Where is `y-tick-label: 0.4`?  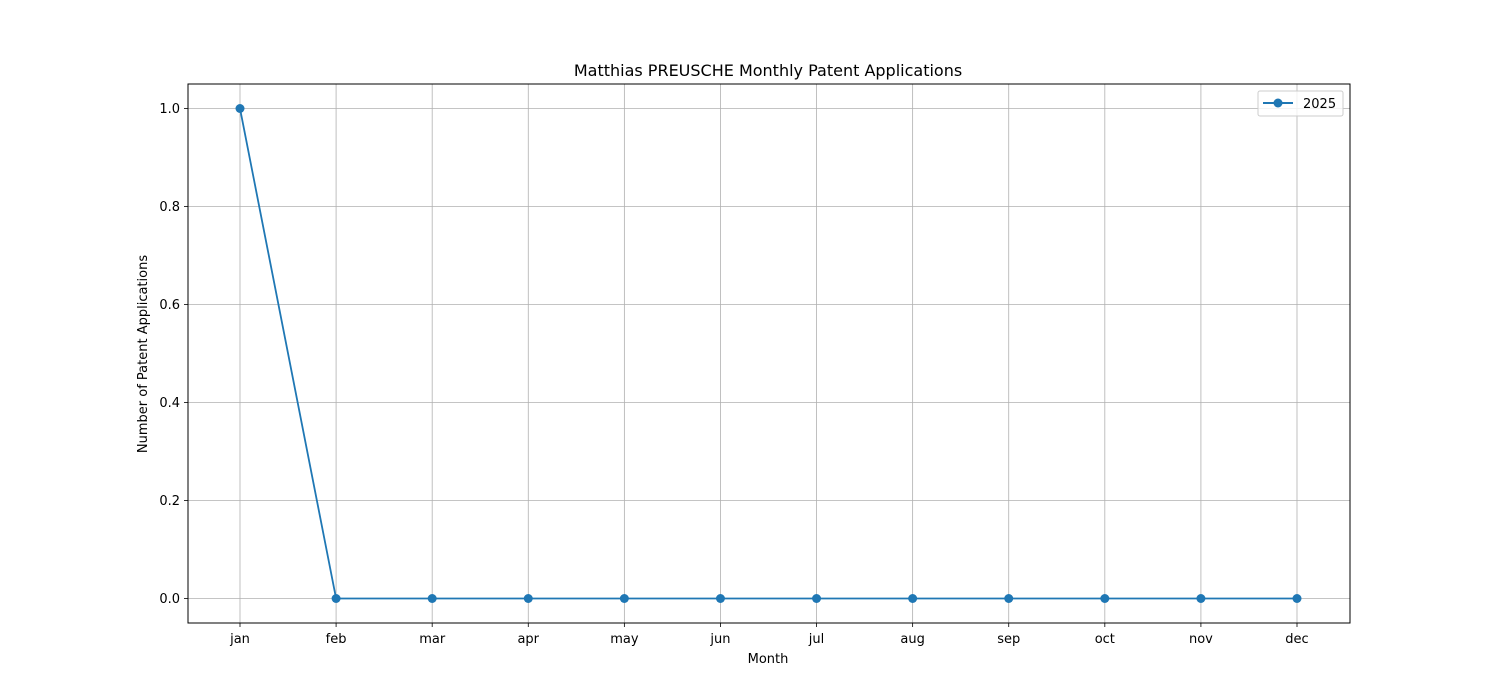 y-tick-label: 0.4 is located at coordinates (169, 403).